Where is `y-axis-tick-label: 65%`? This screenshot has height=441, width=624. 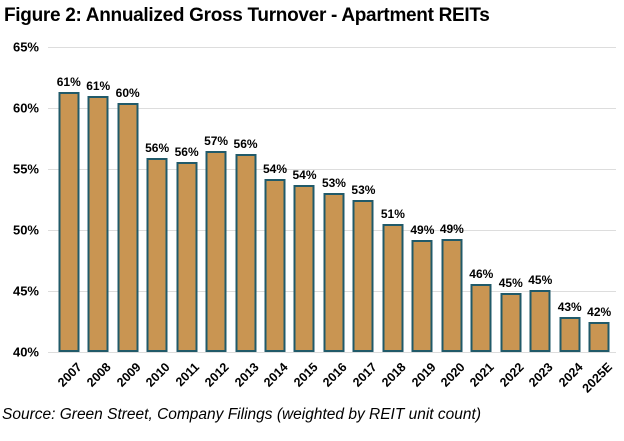 y-axis-tick-label: 65% is located at coordinates (25, 47).